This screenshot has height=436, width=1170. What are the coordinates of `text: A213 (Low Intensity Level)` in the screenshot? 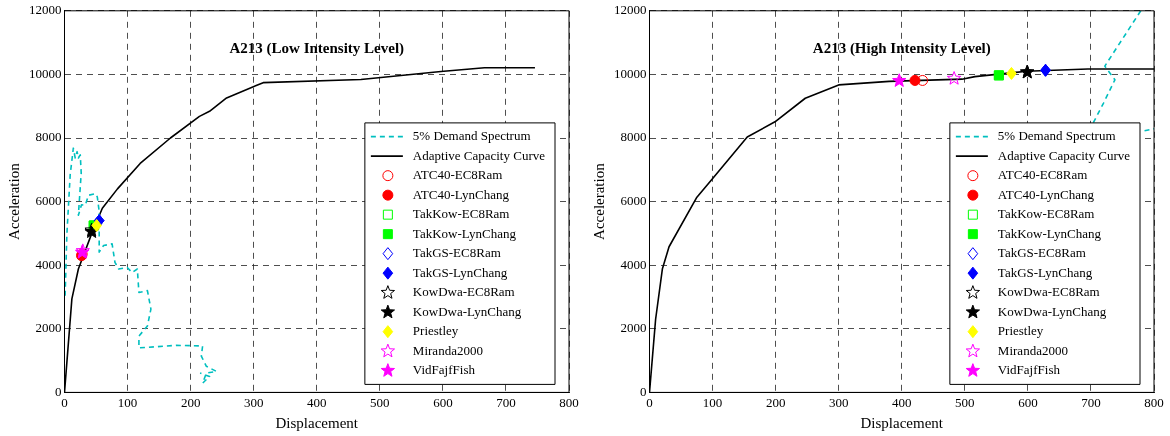 It's located at (317, 48).